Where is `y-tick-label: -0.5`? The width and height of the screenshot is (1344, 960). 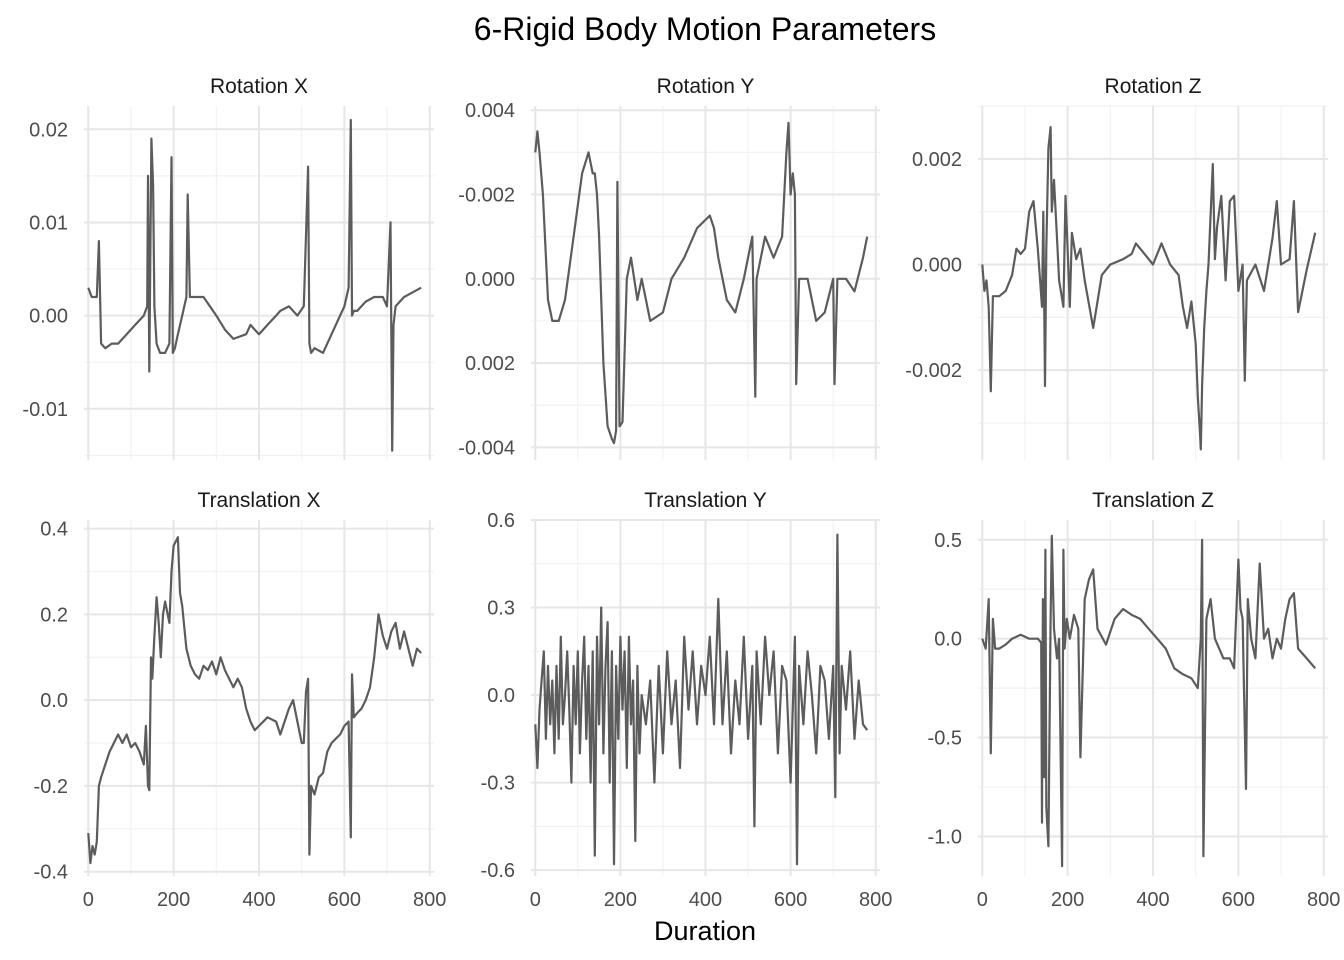 y-tick-label: -0.5 is located at coordinates (945, 739).